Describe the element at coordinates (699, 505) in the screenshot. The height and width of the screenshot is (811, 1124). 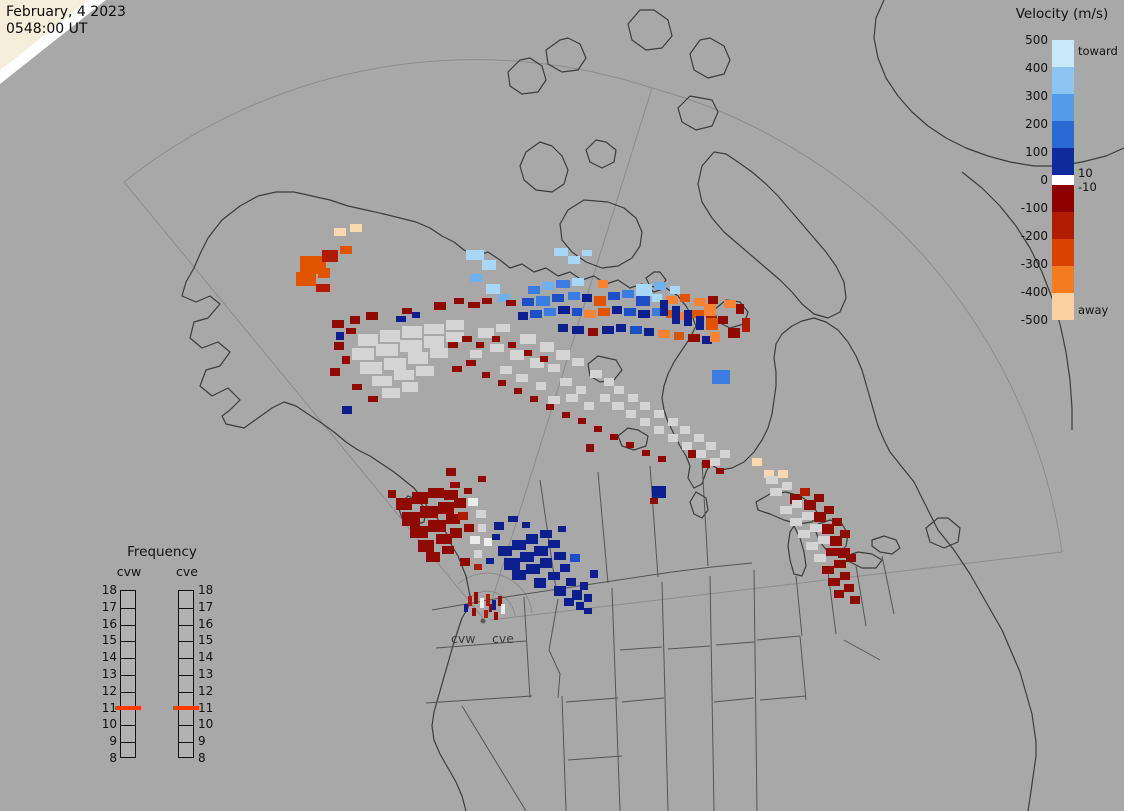
I see `lake-winnipeg` at that location.